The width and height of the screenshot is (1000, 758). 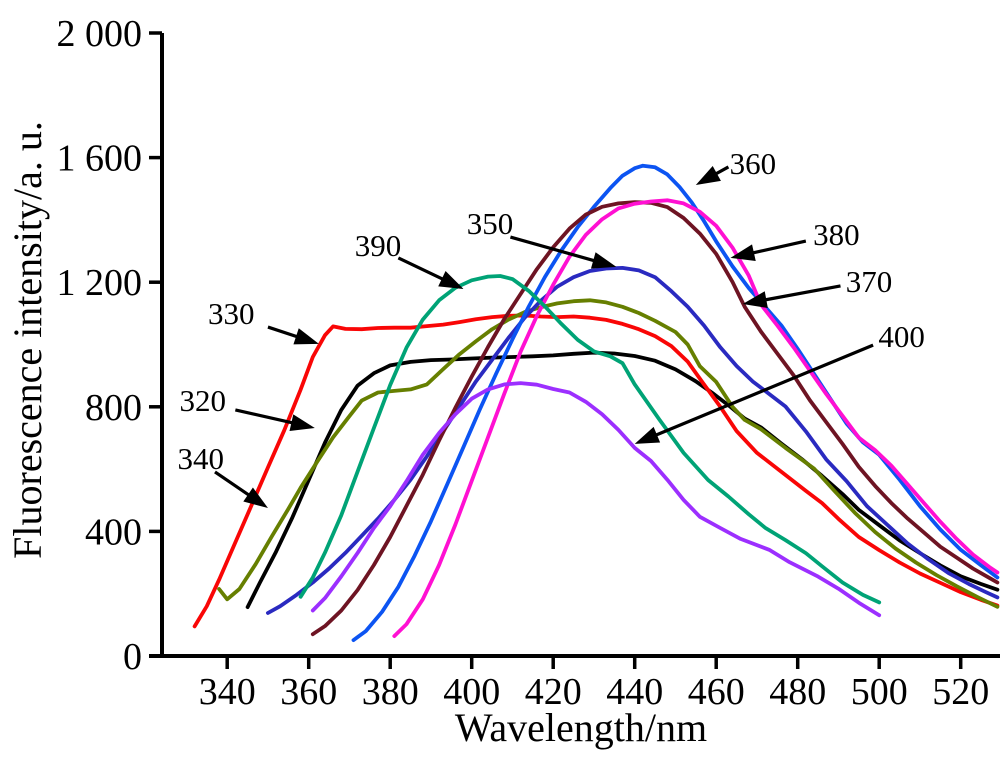 What do you see at coordinates (100, 283) in the screenshot?
I see `y-tick-label: 1 200` at bounding box center [100, 283].